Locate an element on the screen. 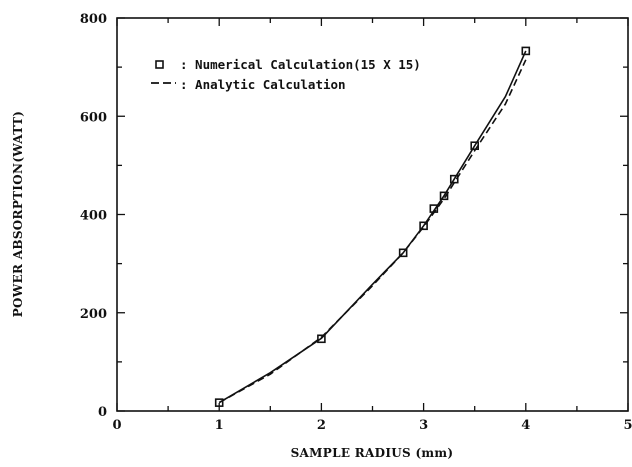 This screenshot has width=632, height=467. x-tick-labels: 0 1 2 3 4 5 is located at coordinates (372, 425).